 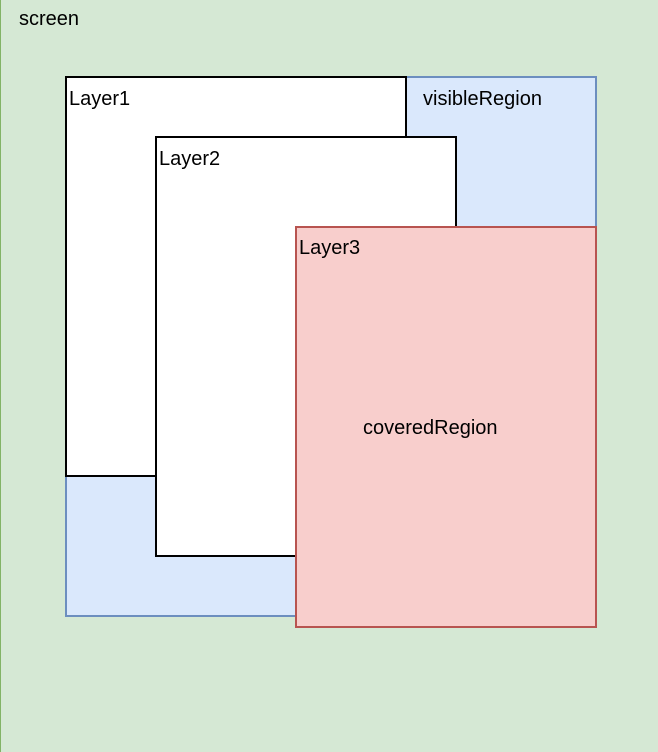 What do you see at coordinates (482, 99) in the screenshot?
I see `visible-region-label: visibleRegion` at bounding box center [482, 99].